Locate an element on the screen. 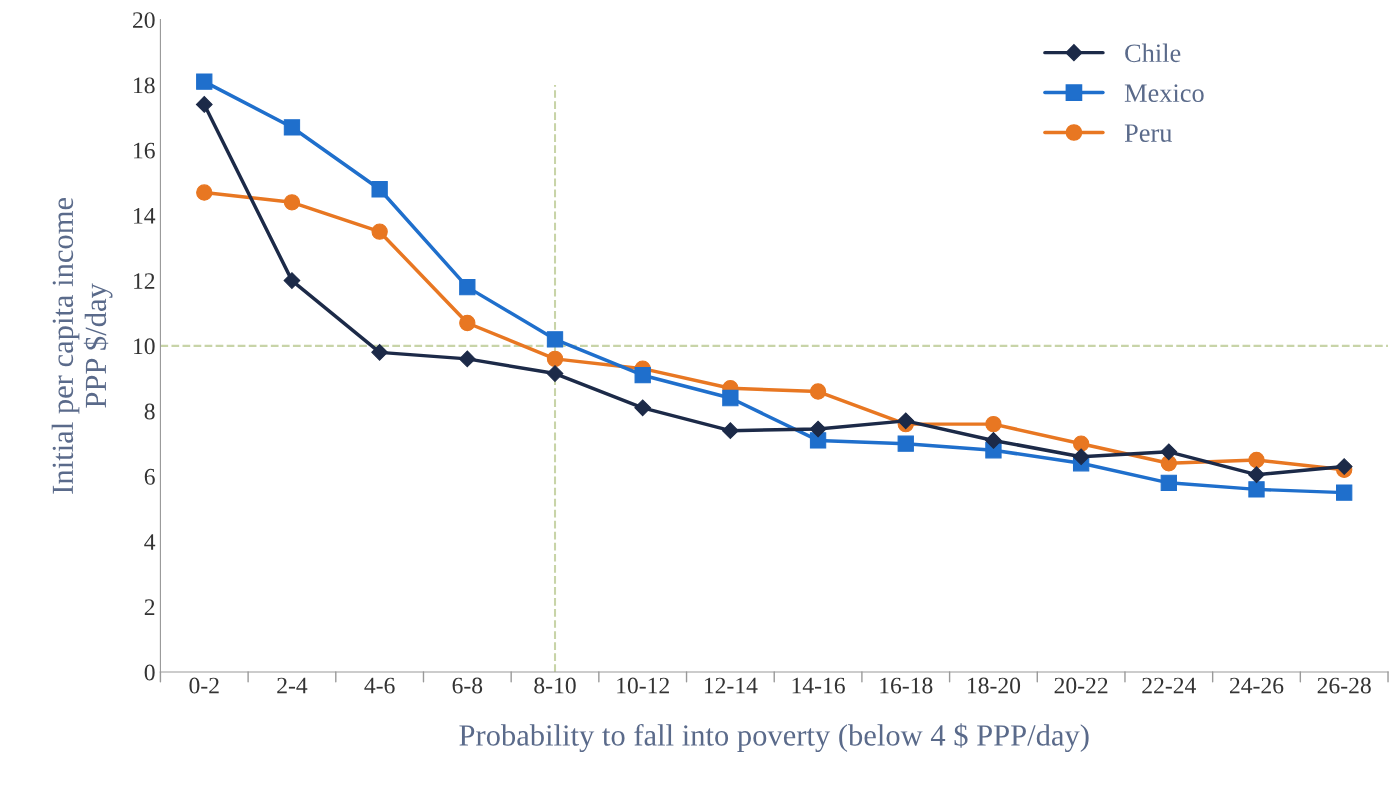 The height and width of the screenshot is (786, 1395). y-tick-label: 12 is located at coordinates (144, 281).